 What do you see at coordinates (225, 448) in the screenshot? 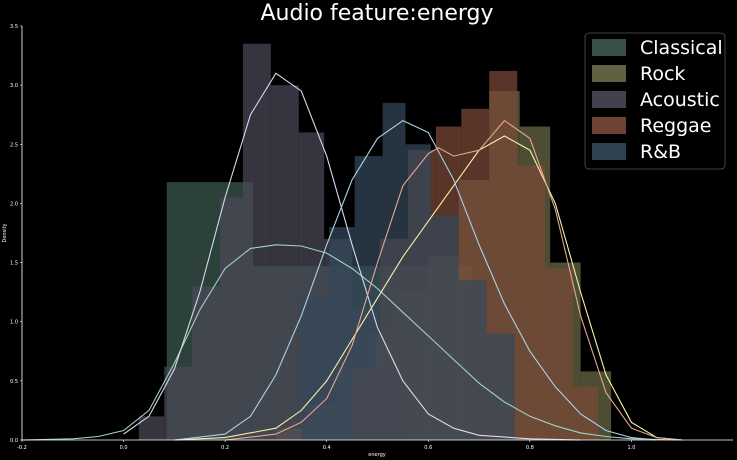
I see `x-tick-label: 0.2` at bounding box center [225, 448].